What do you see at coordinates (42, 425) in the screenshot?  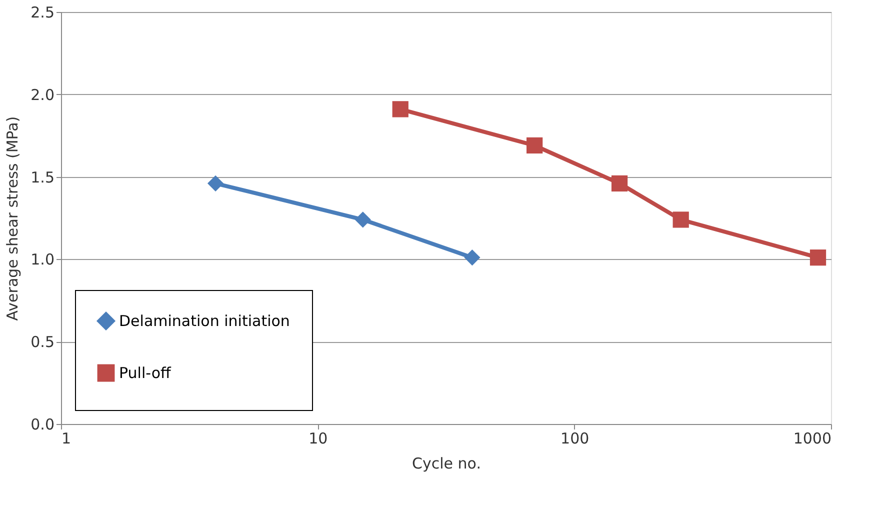 I see `y-tick-label: 0.0` at bounding box center [42, 425].